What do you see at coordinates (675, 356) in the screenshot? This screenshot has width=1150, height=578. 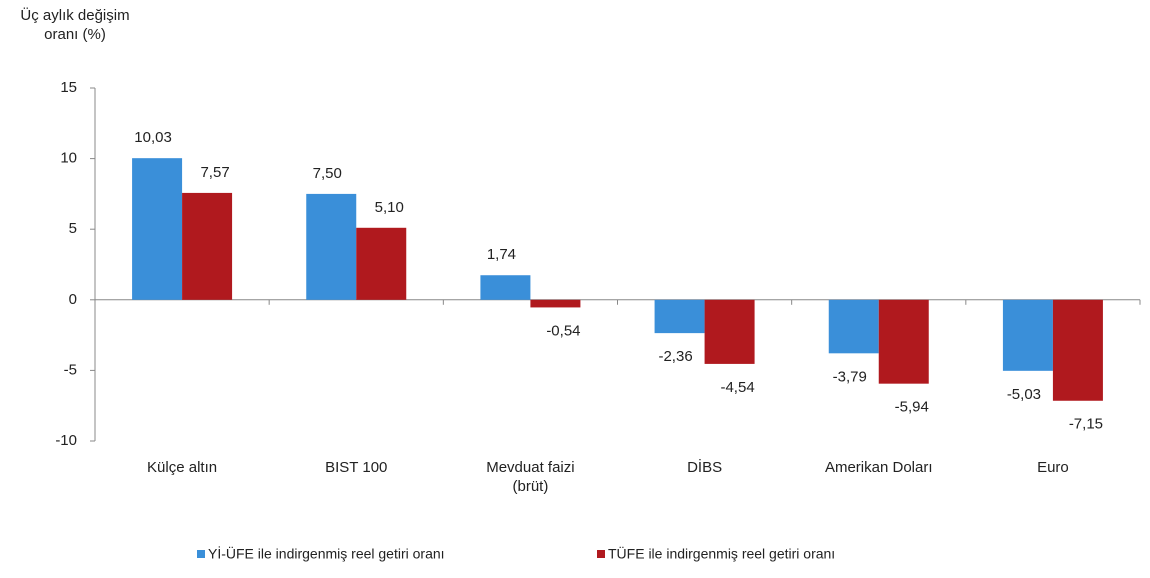 I see `value-label: -2,36` at bounding box center [675, 356].